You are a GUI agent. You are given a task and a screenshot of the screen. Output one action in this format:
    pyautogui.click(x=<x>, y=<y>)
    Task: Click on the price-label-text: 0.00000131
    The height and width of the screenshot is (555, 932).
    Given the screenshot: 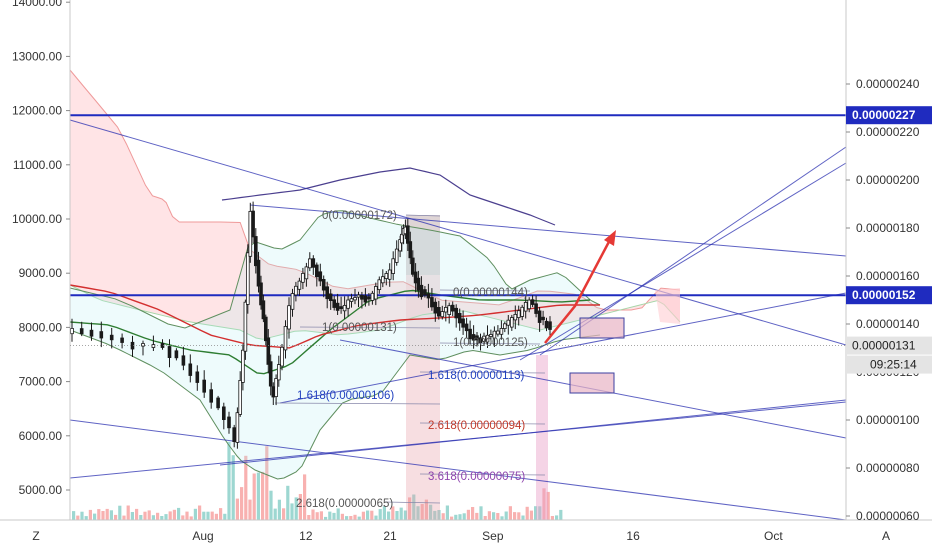 What is the action you would take?
    pyautogui.click(x=884, y=346)
    